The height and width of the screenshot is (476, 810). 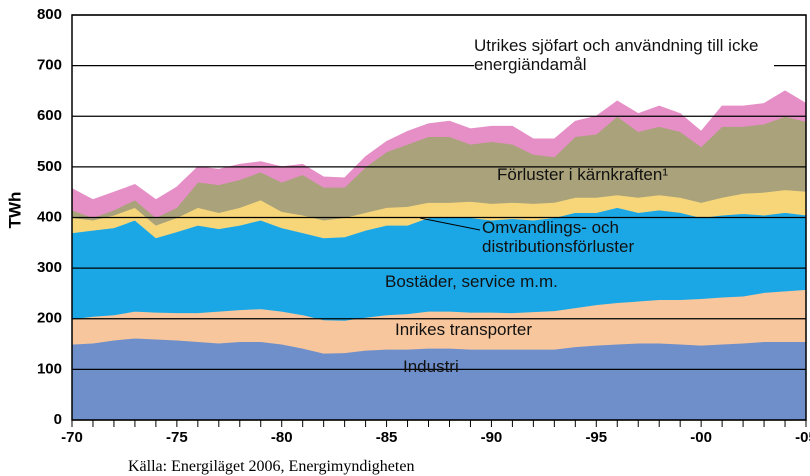 I want to click on x-tick-label: -85, so click(x=387, y=437).